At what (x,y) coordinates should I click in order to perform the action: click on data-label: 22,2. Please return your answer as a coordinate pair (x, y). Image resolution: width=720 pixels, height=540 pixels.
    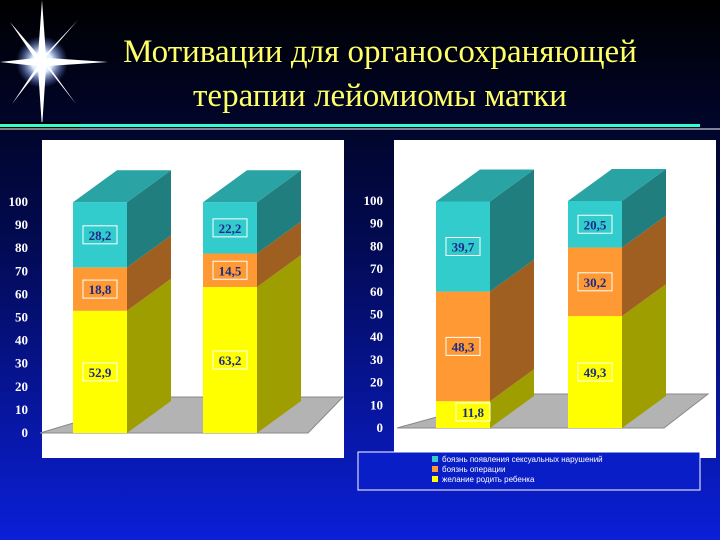
    Looking at the image, I should click on (230, 228).